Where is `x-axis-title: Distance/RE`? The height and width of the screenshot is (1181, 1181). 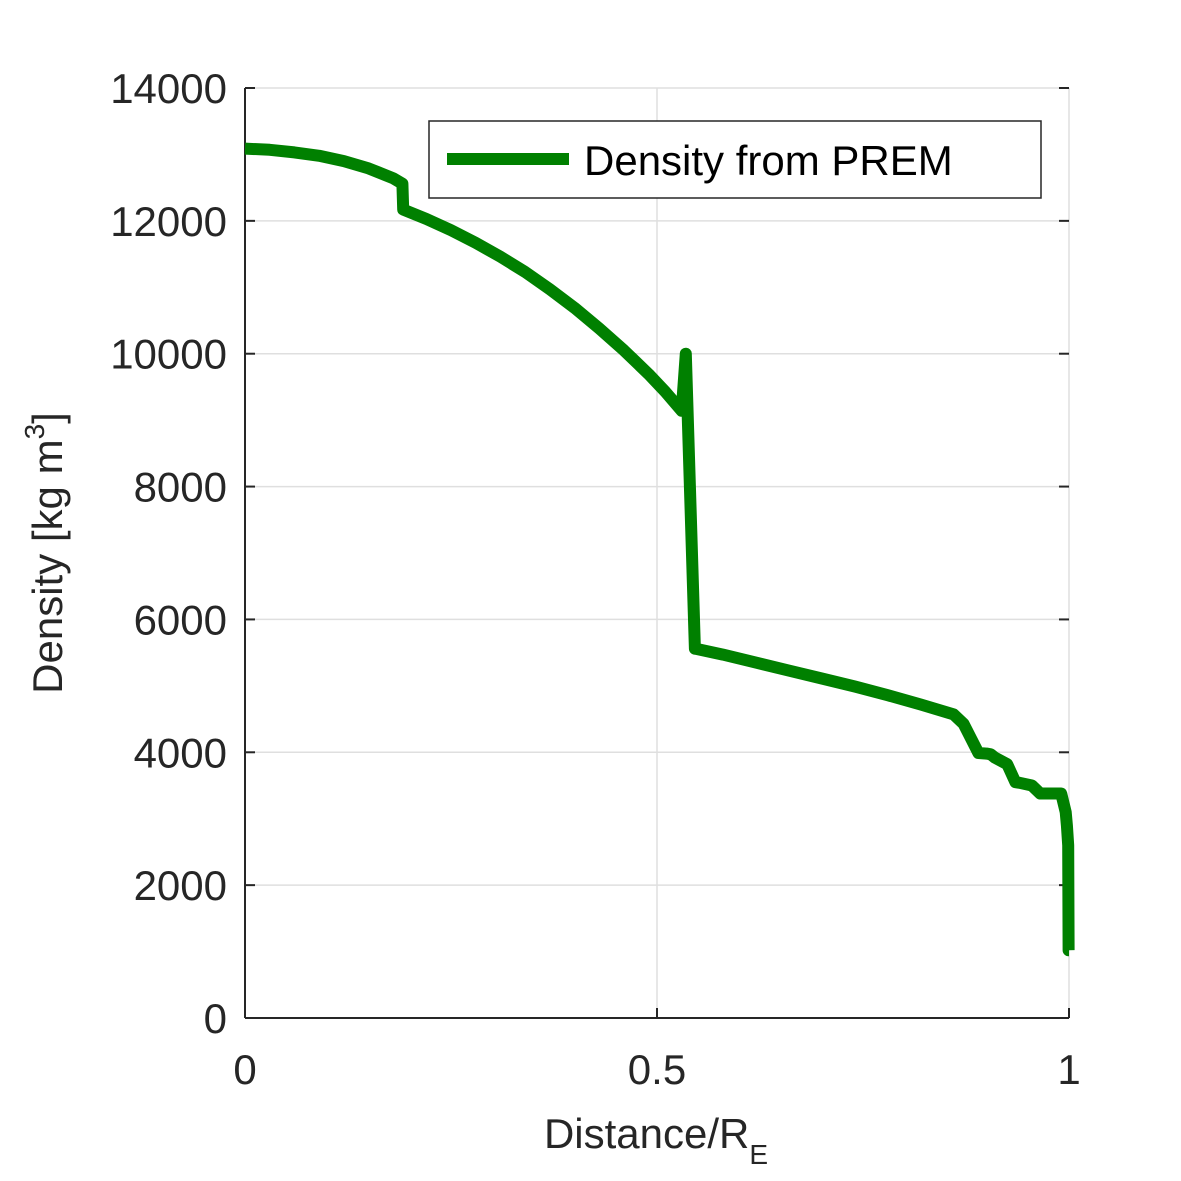 x-axis-title: Distance/RE is located at coordinates (656, 1140).